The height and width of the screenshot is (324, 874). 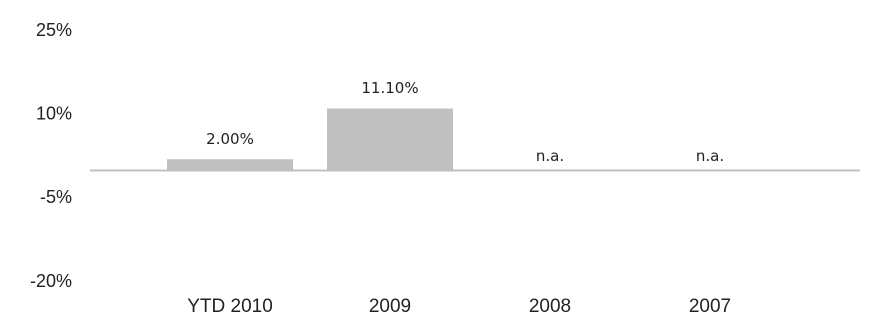 I want to click on y-tick-label: -20%, so click(x=51, y=281).